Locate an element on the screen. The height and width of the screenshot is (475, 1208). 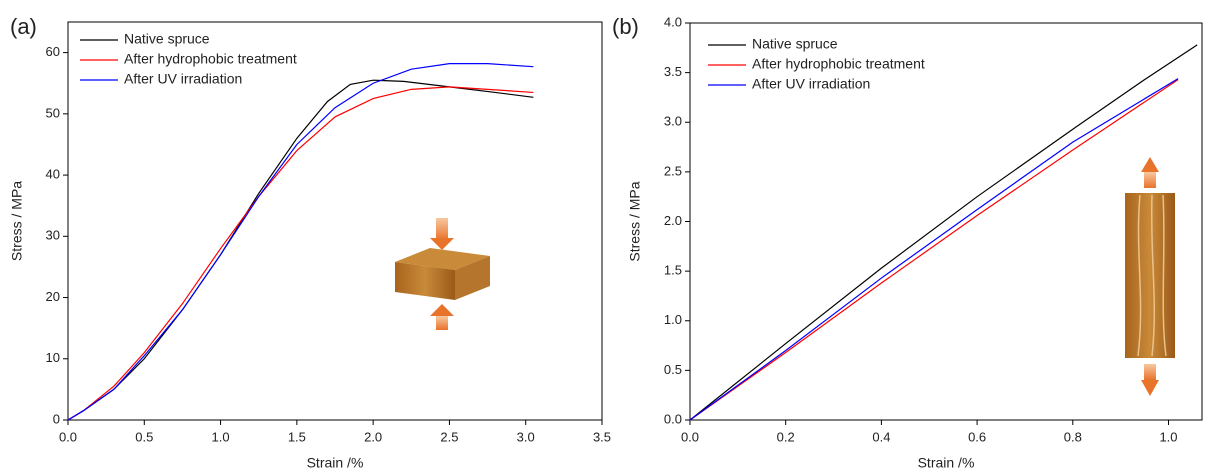
y-tick-label: 3.0 is located at coordinates (673, 121).